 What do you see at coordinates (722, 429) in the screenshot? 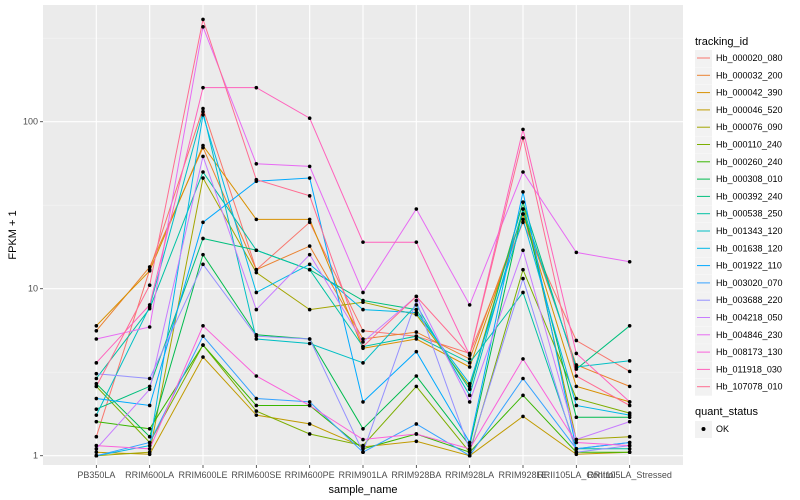
I see `legend2-label: OK` at bounding box center [722, 429].